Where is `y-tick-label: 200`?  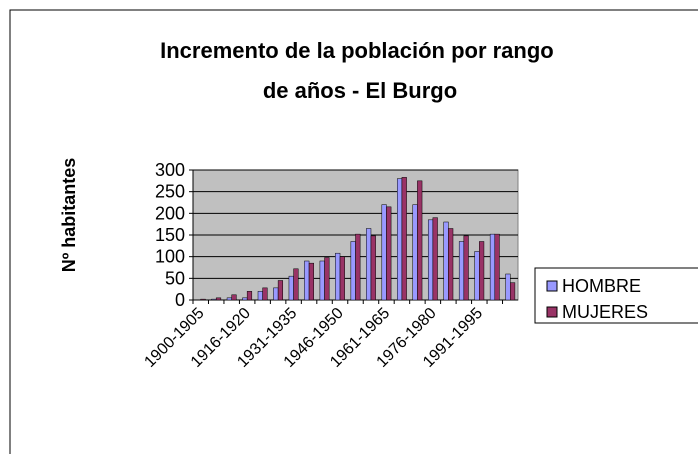
y-tick-label: 200 is located at coordinates (170, 213).